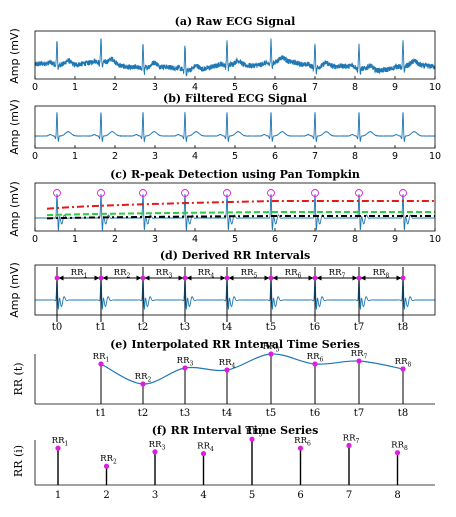  Describe the element at coordinates (18, 378) in the screenshot. I see `panel-e-ylabel: RR (t)` at that location.